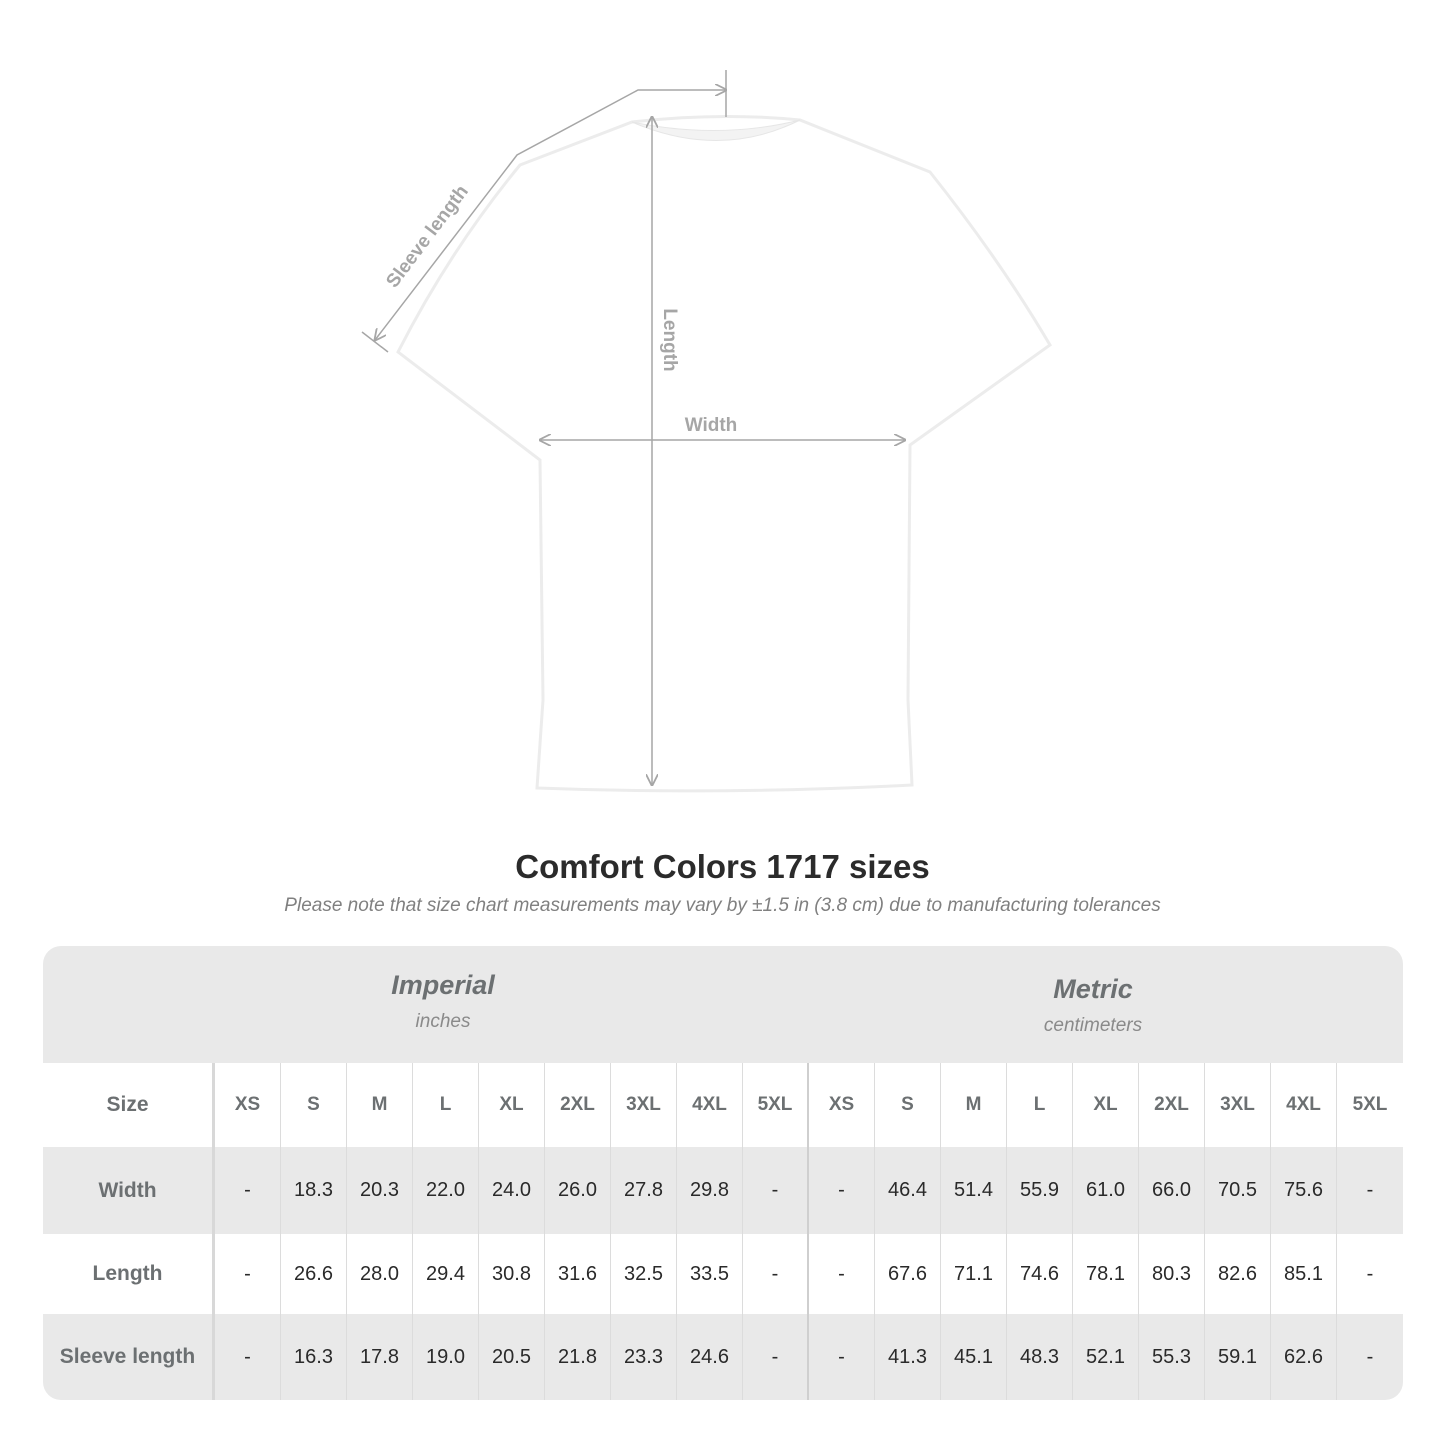 The image size is (1445, 1445). What do you see at coordinates (1238, 1274) in the screenshot?
I see `table-cell: 82.6` at bounding box center [1238, 1274].